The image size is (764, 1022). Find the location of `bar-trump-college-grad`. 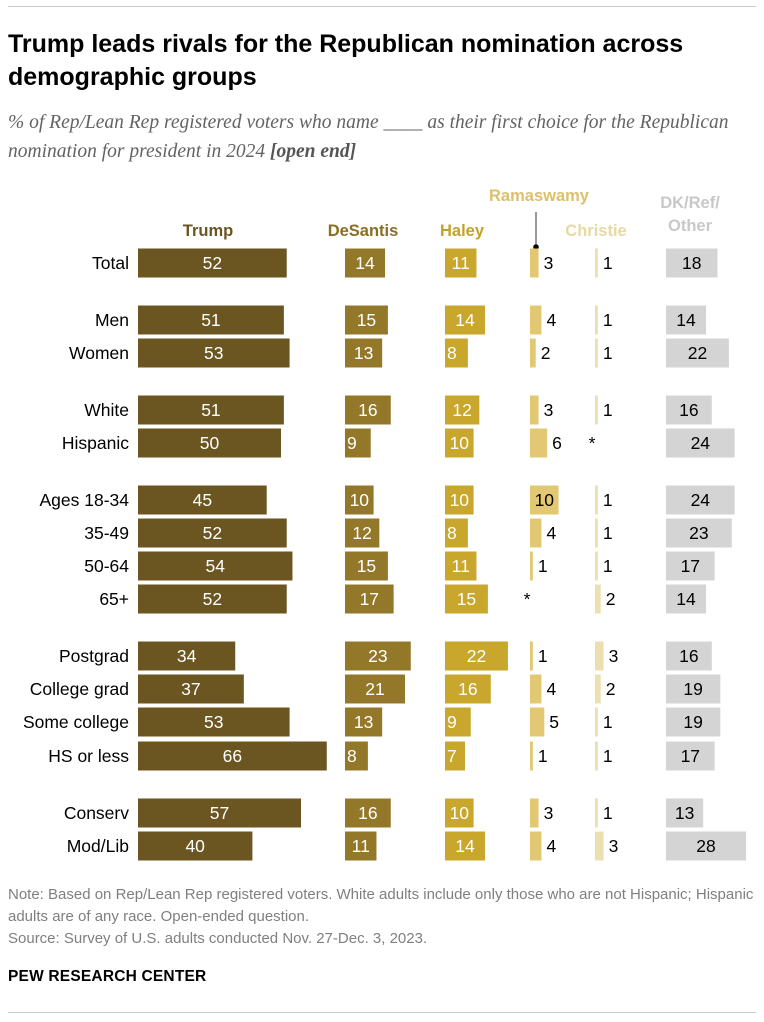

bar-trump-college-grad is located at coordinates (191, 689).